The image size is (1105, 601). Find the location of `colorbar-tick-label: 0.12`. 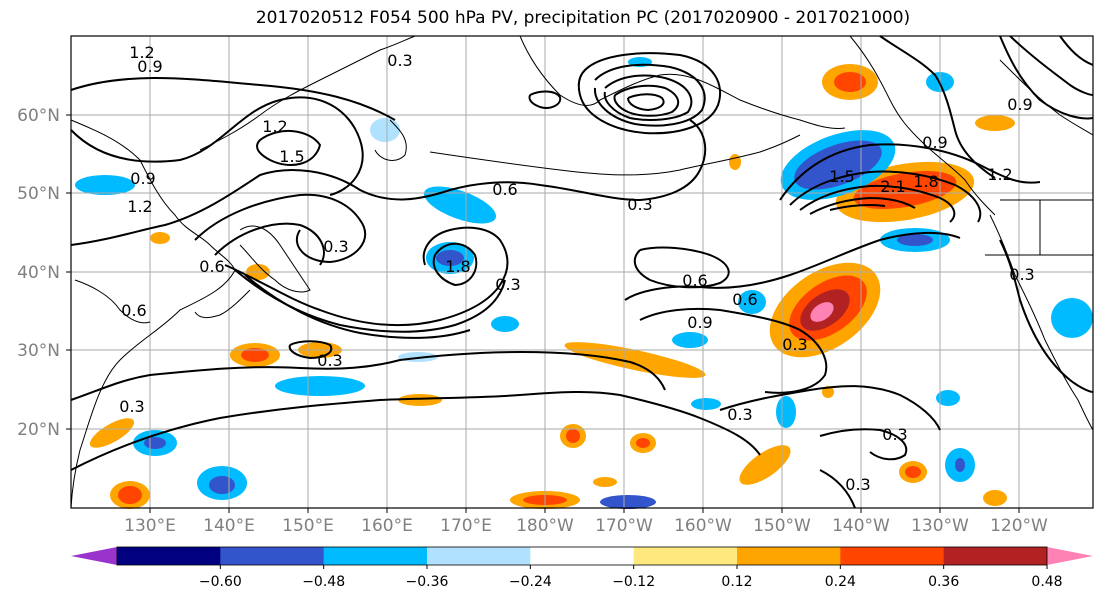

colorbar-tick-label: 0.12 is located at coordinates (736, 582).